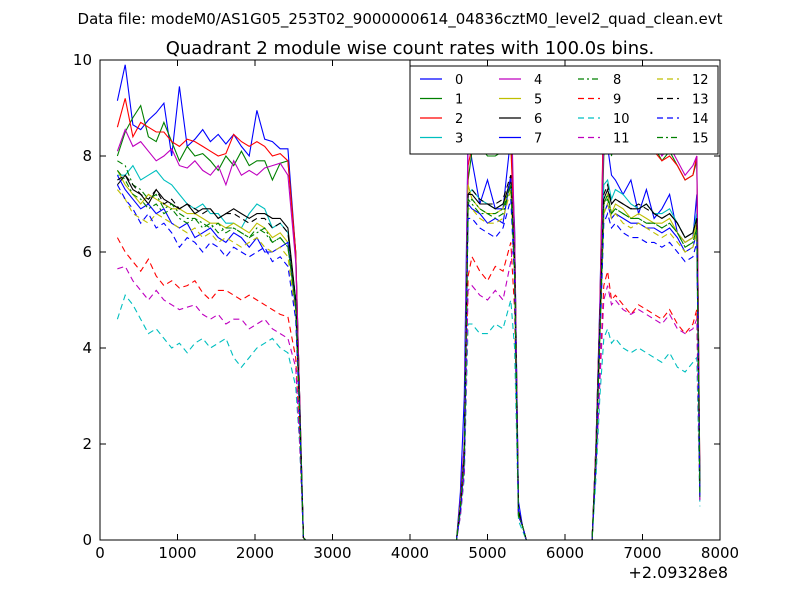 Image resolution: width=800 pixels, height=604 pixels. Describe the element at coordinates (87, 444) in the screenshot. I see `y-tick-label: 2` at that location.